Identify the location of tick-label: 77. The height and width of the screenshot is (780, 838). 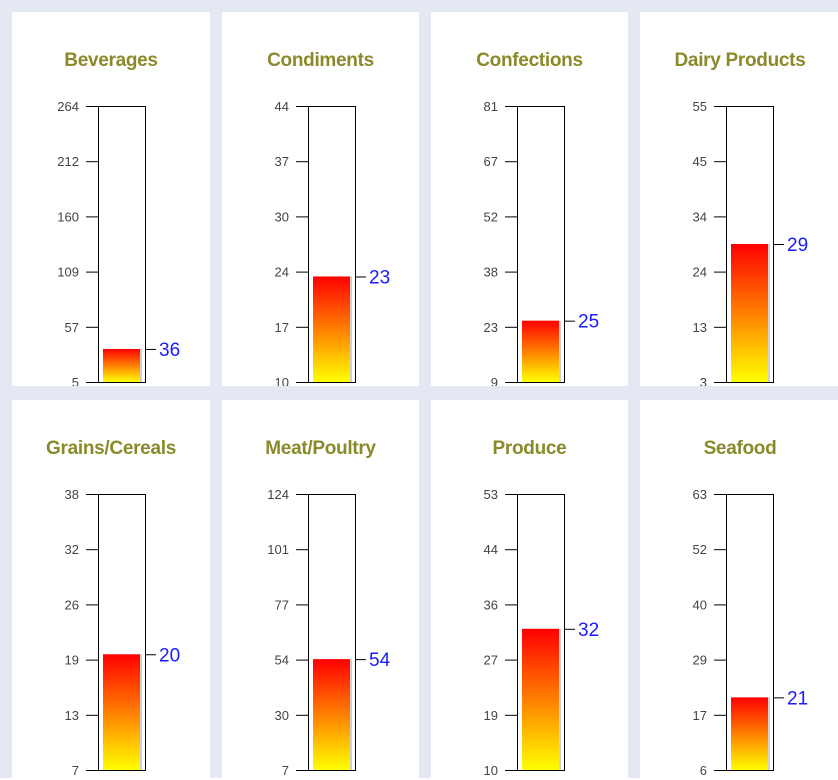
(282, 604).